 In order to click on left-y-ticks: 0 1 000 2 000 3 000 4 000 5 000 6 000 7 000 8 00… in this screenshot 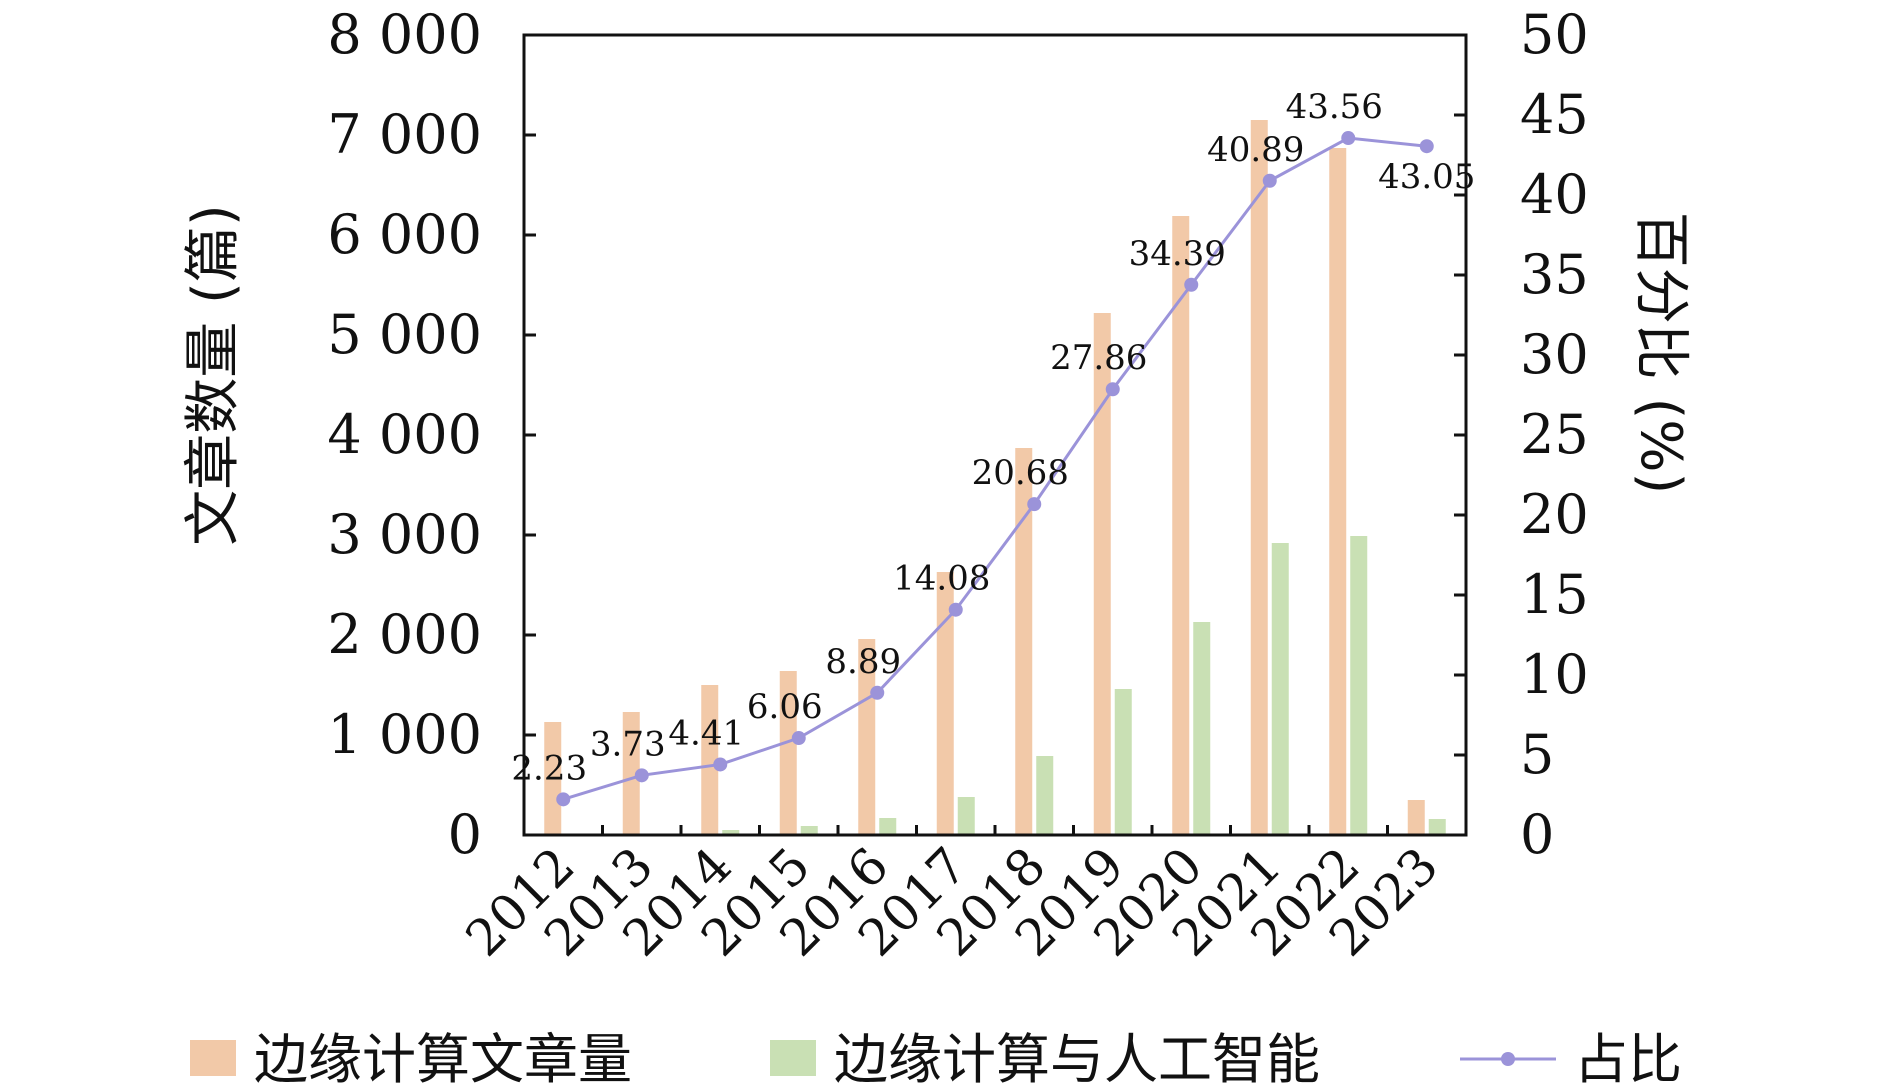, I will do `click(404, 434)`.